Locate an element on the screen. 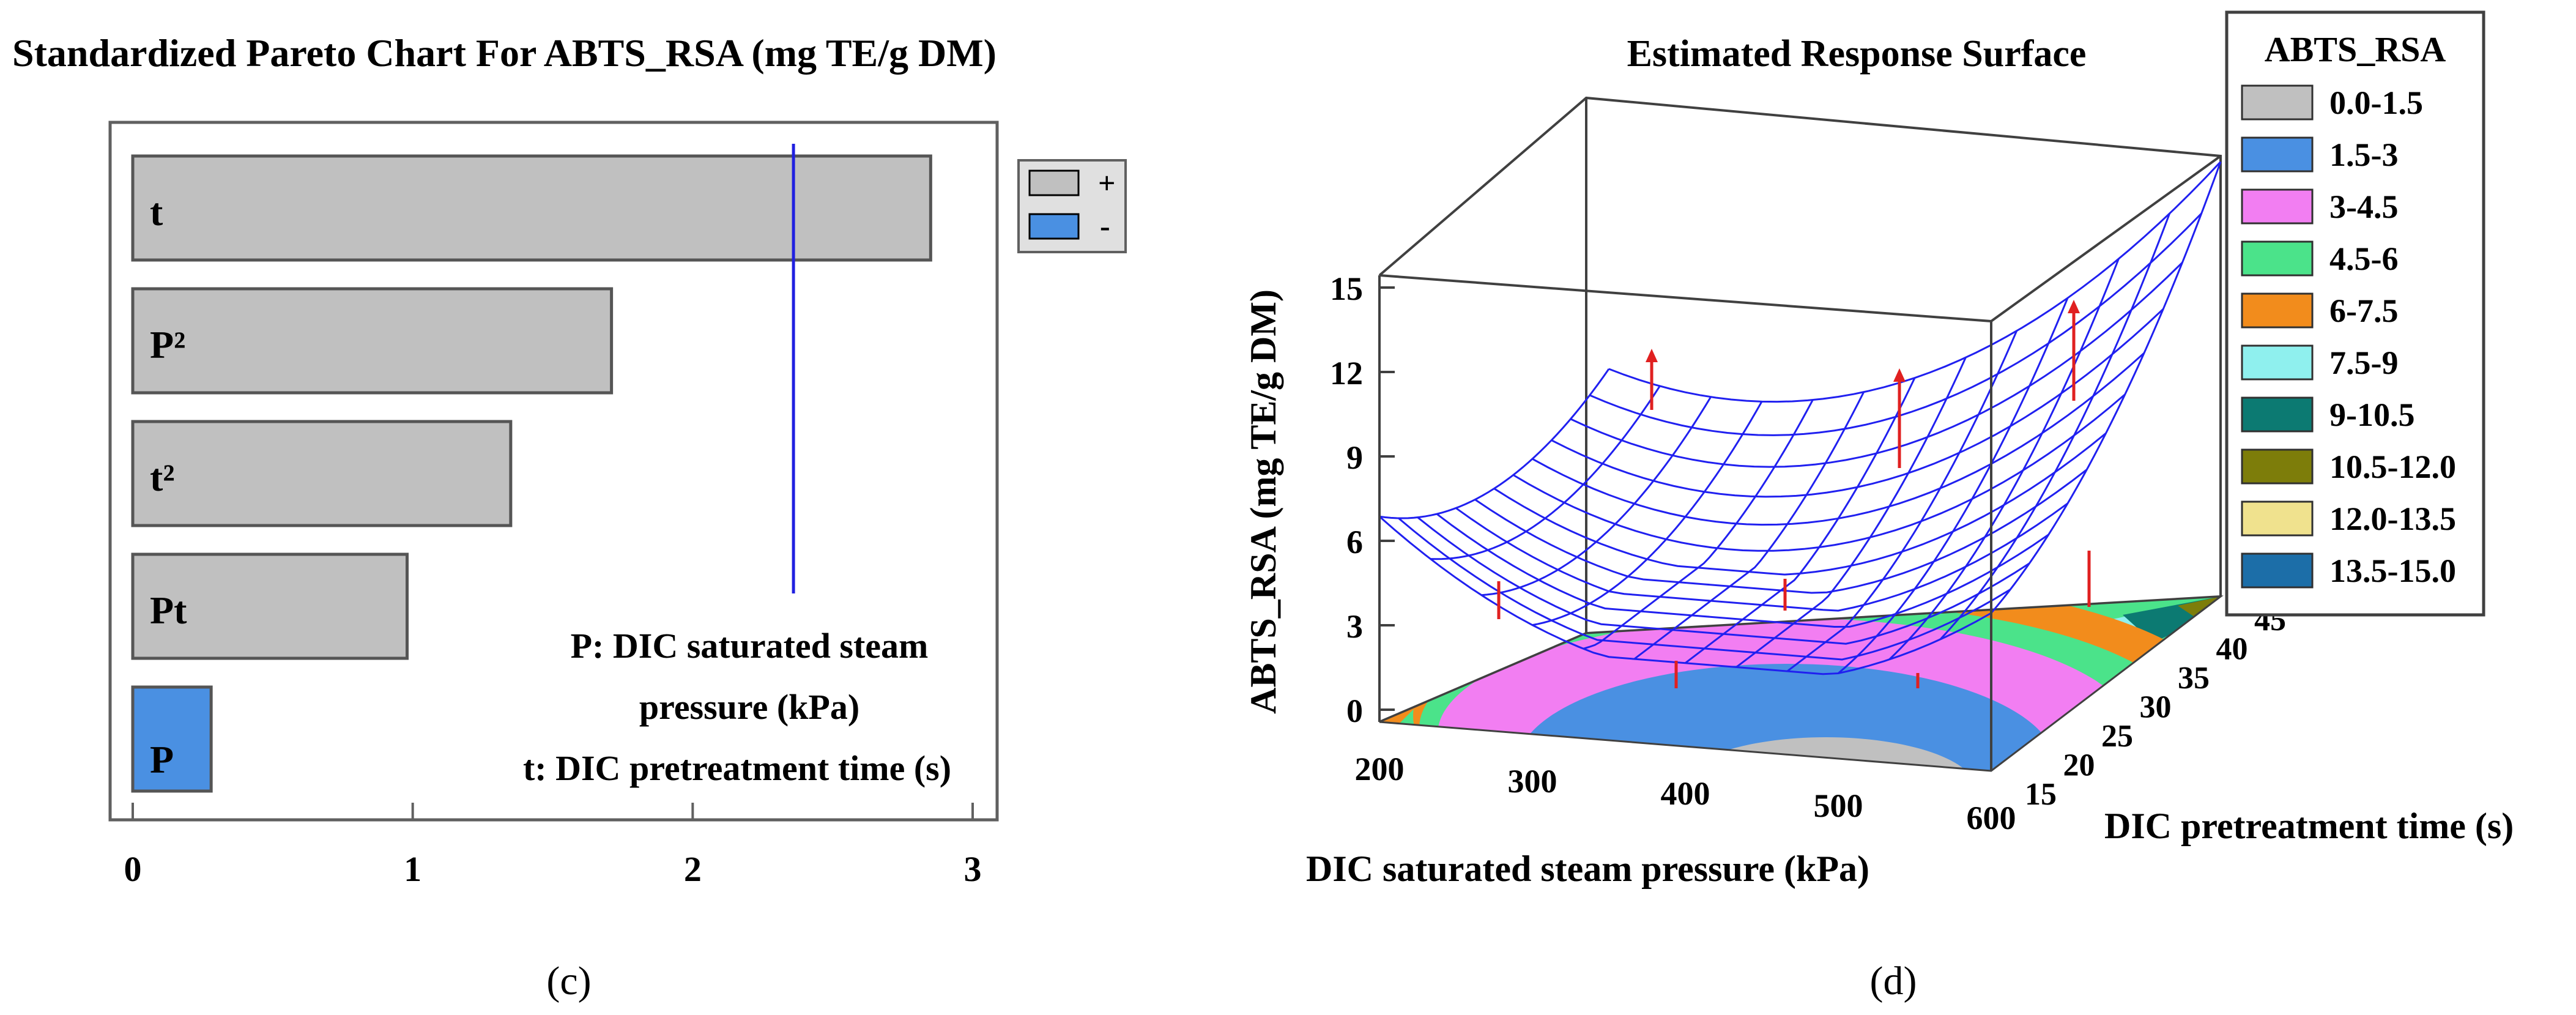 This screenshot has height=1015, width=2576. contour-bands is located at coordinates (1800, 684).